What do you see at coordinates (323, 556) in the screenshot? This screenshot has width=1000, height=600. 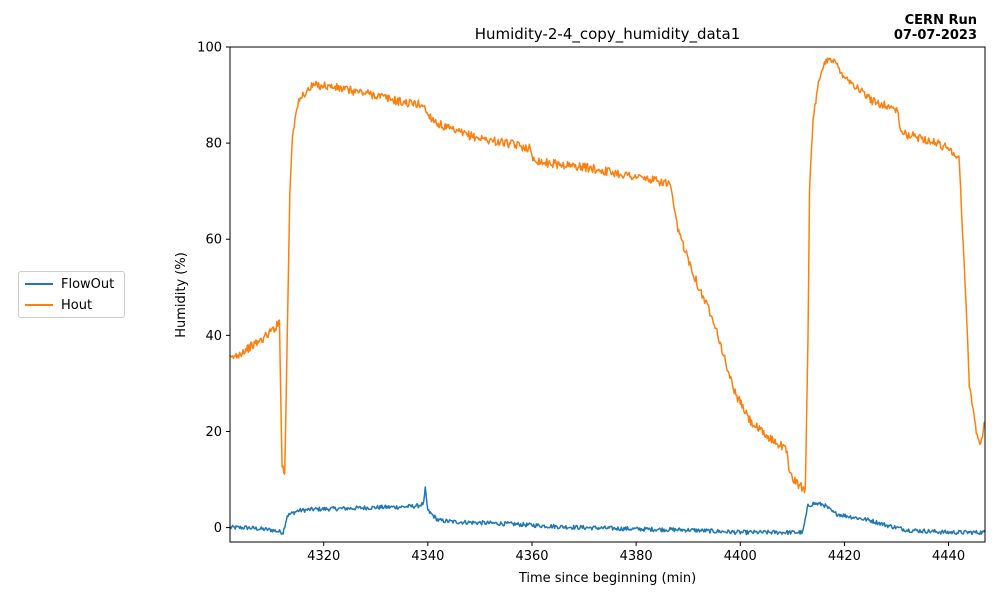 I see `x-tick-label: 4320` at bounding box center [323, 556].